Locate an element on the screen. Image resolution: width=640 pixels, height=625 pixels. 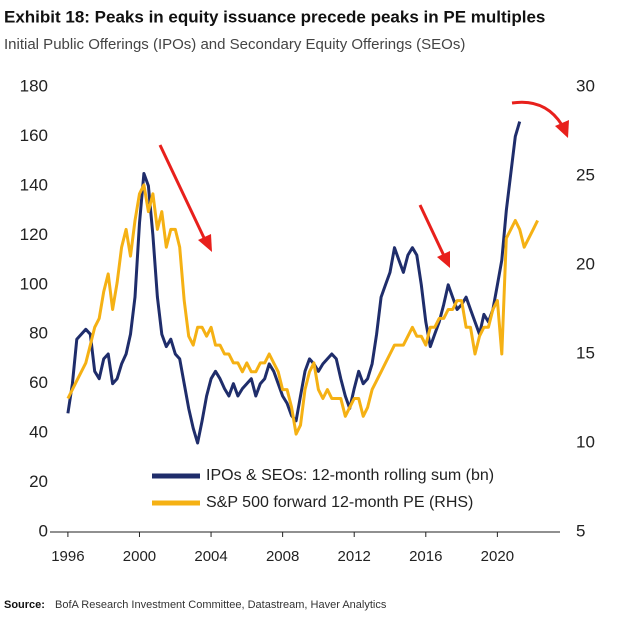
x-tick-label: 2004 is located at coordinates (210, 556).